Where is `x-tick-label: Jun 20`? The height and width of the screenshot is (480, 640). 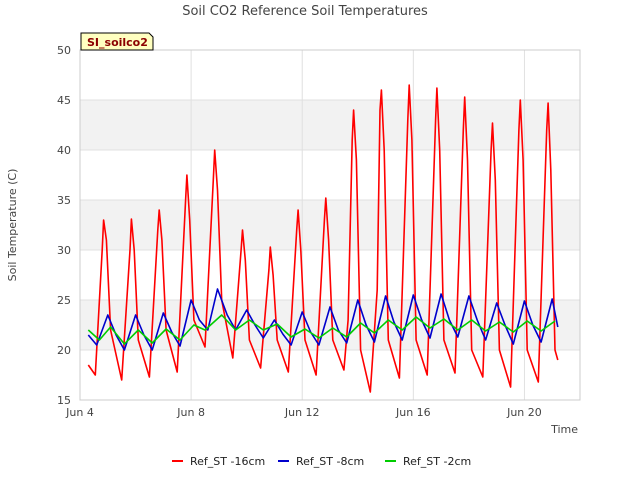
x-tick-label: Jun 20 is located at coordinates (524, 412).